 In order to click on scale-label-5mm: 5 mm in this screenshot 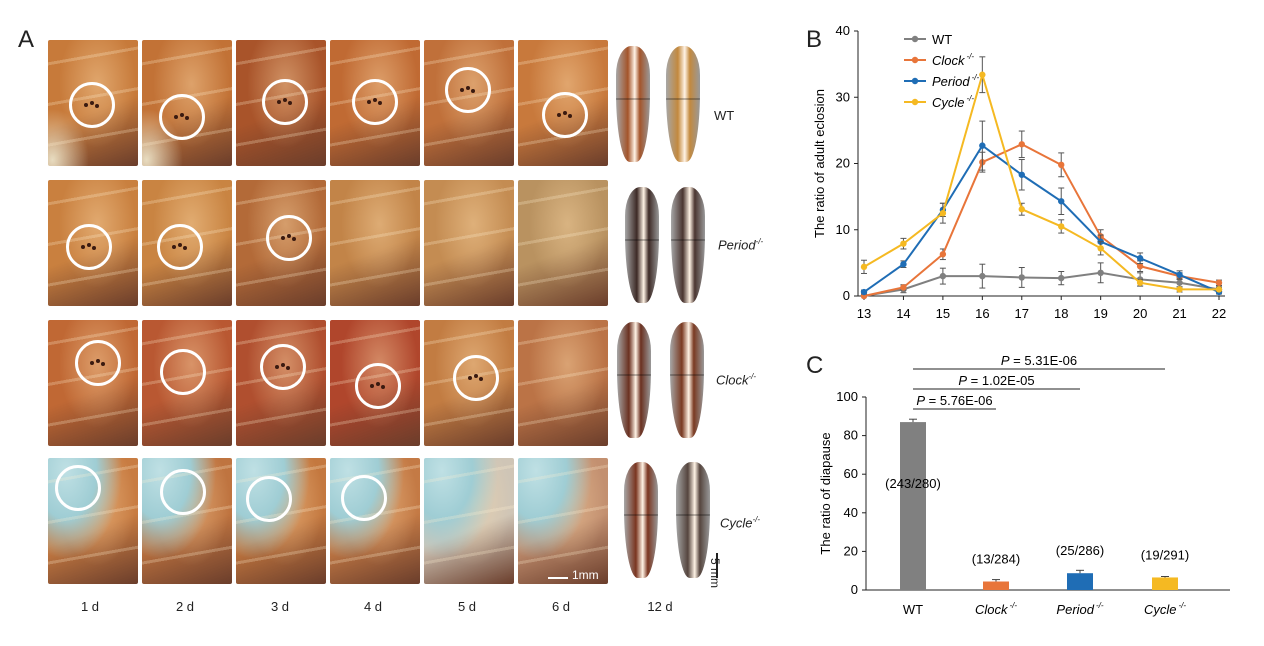, I will do `click(715, 573)`.